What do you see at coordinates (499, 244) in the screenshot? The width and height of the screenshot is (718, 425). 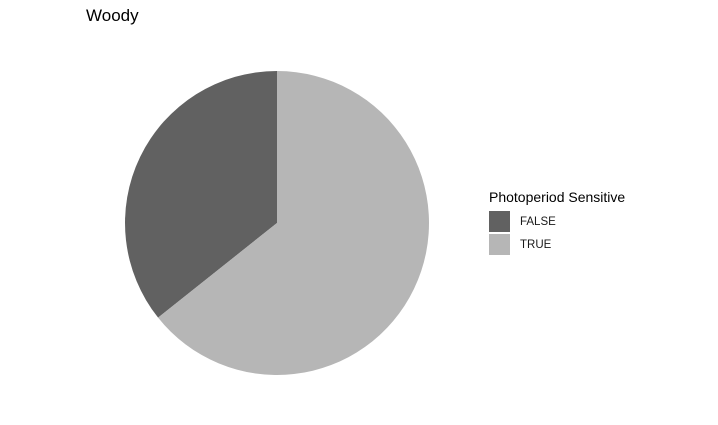 I see `legend-key-true` at bounding box center [499, 244].